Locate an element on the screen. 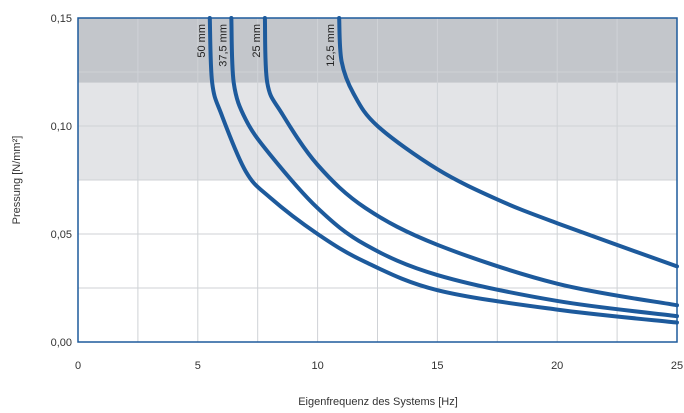  x-tick-label: 20 is located at coordinates (557, 366).